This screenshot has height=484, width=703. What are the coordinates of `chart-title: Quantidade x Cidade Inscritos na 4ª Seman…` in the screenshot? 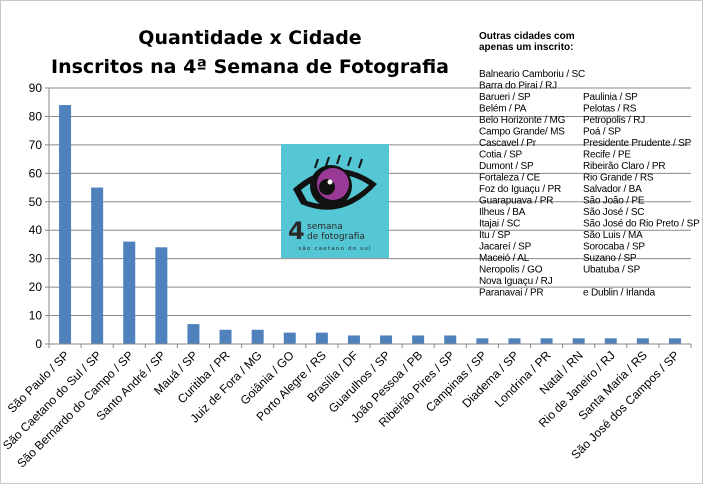 It's located at (250, 52).